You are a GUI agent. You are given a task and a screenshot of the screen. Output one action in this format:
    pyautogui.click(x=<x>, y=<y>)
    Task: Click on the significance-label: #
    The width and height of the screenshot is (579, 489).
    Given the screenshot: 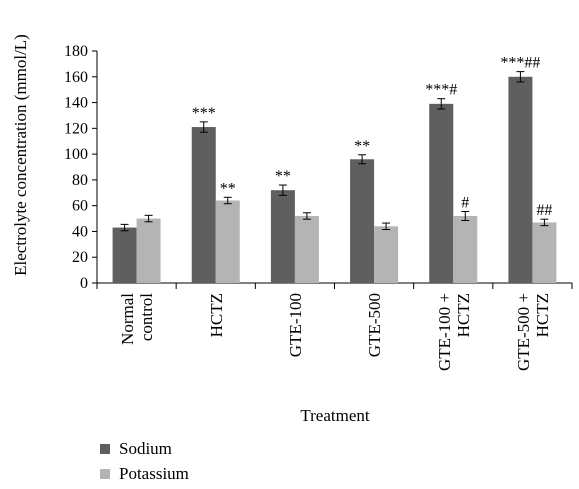 What is the action you would take?
    pyautogui.click(x=465, y=202)
    